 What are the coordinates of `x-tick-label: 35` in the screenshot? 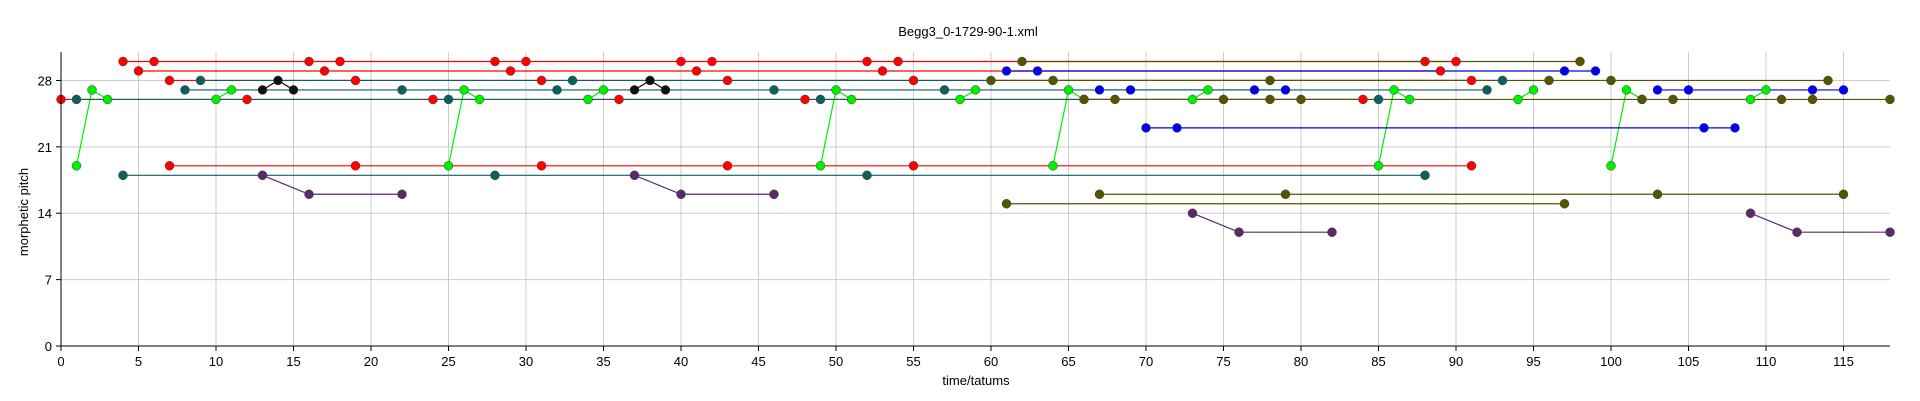 It's located at (603, 361).